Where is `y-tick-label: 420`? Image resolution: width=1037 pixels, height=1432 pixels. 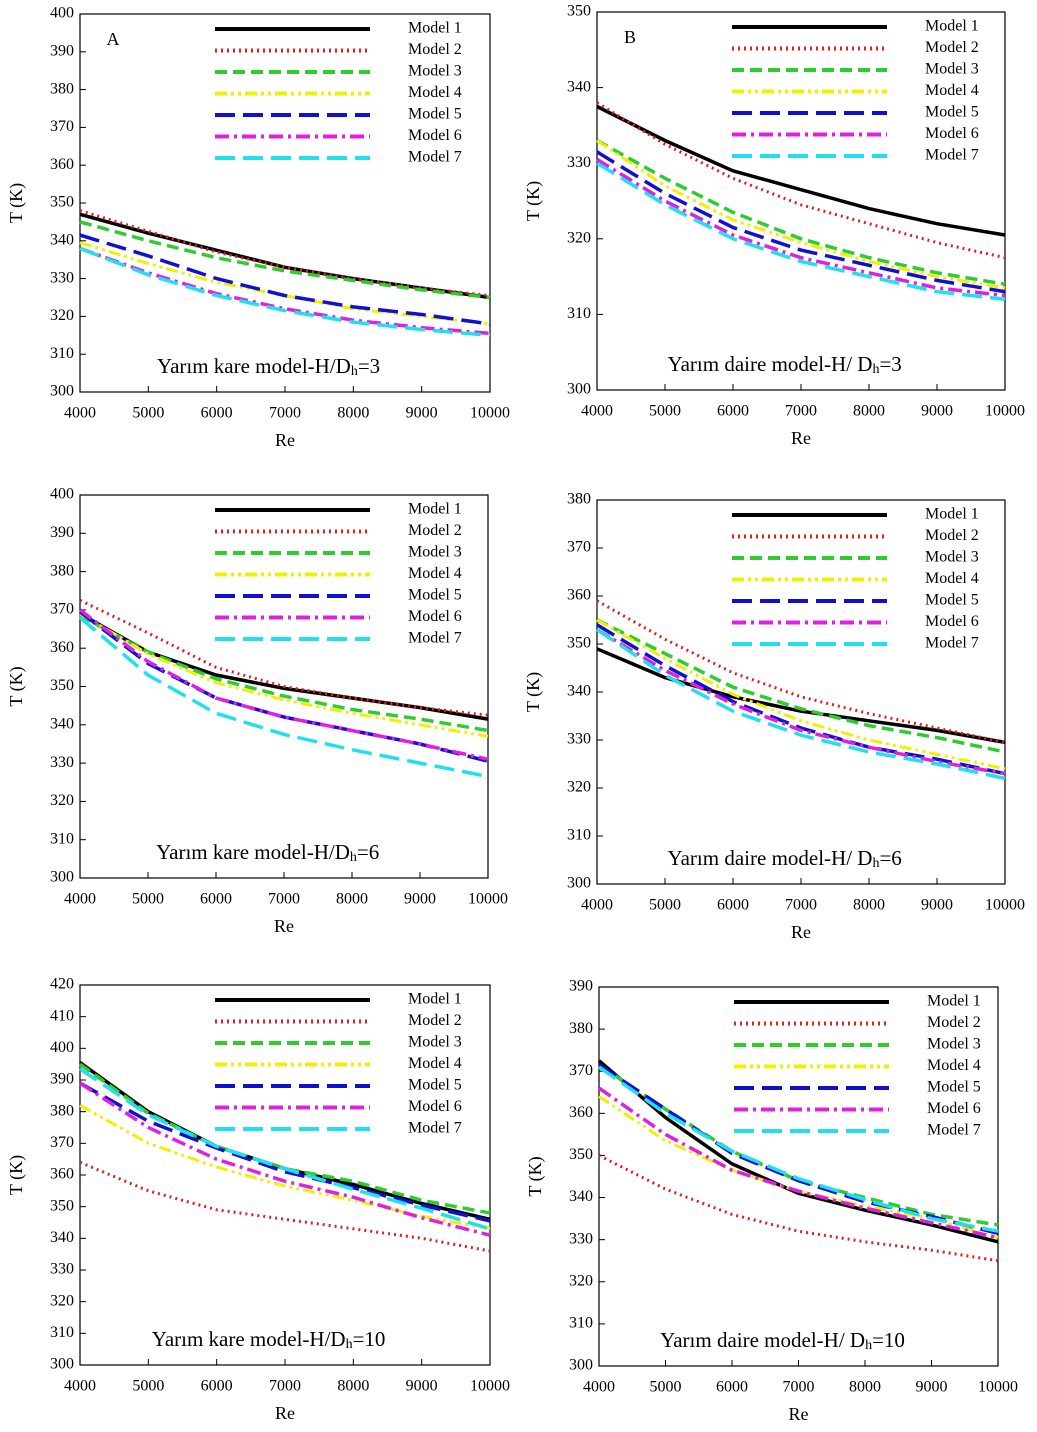 y-tick-label: 420 is located at coordinates (62, 984).